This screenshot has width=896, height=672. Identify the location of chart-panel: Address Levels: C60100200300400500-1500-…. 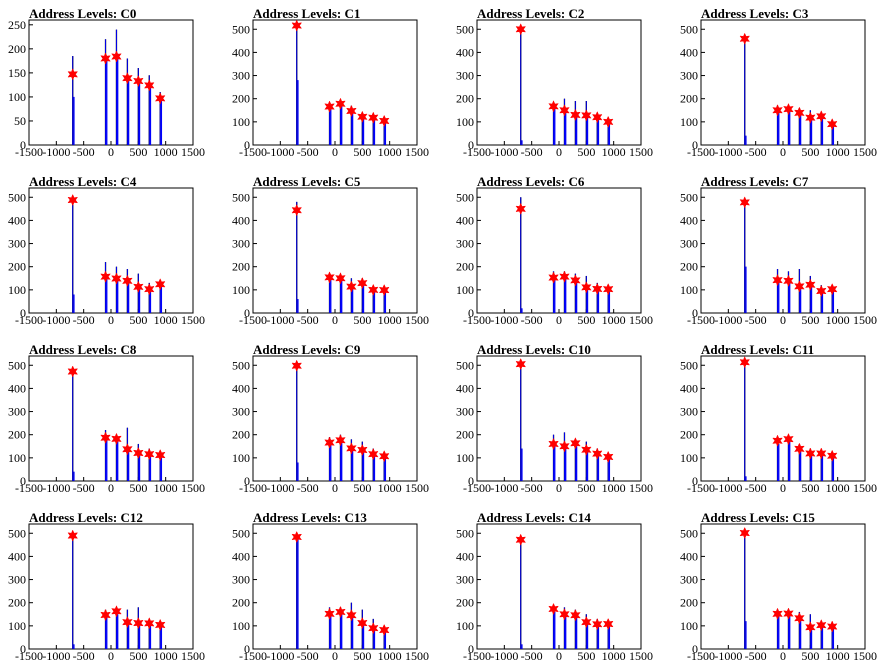
(554, 250).